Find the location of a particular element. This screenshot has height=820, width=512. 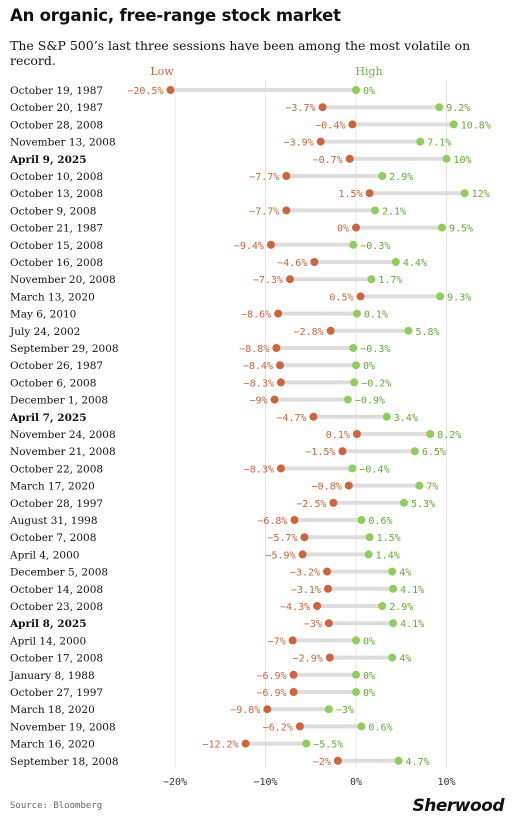

low-value-label: 1.5% is located at coordinates (350, 194).